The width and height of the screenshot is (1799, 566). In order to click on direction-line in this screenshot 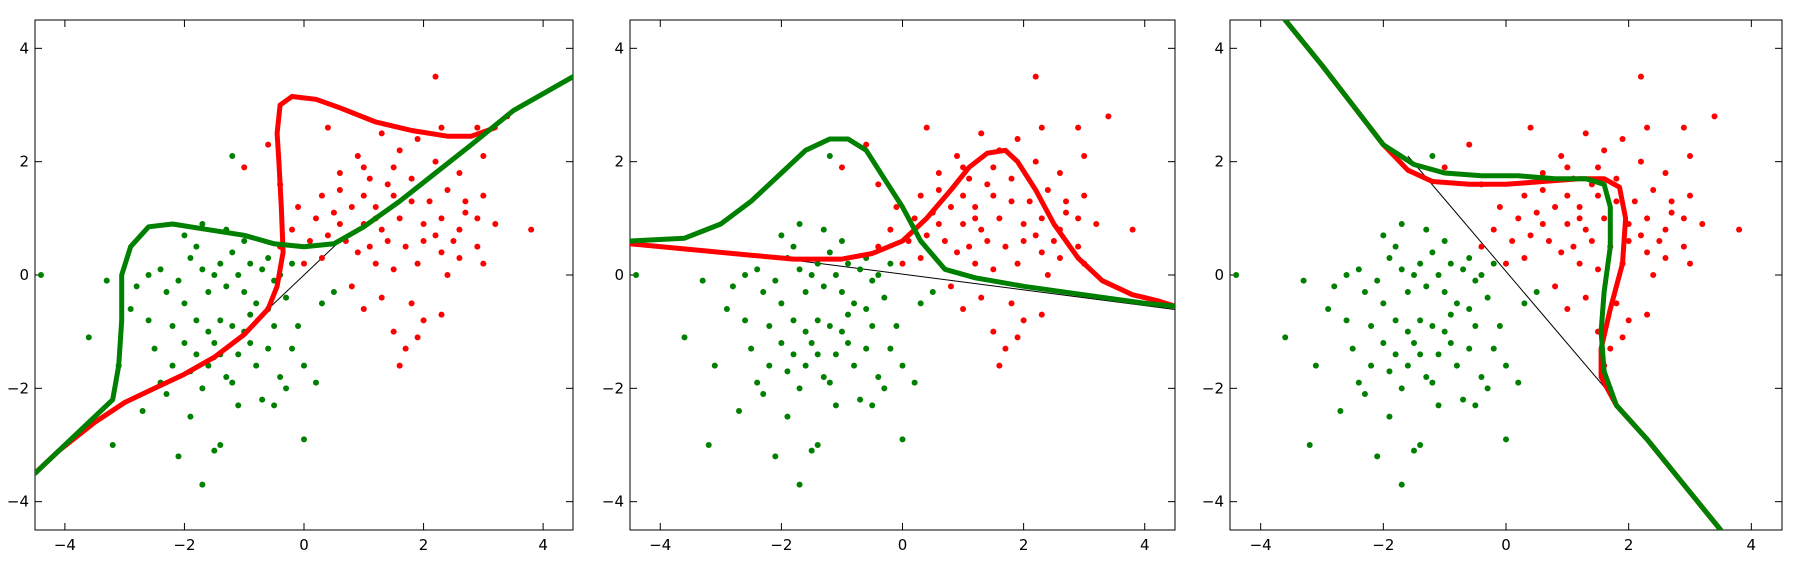, I will do `click(1509, 275)`.